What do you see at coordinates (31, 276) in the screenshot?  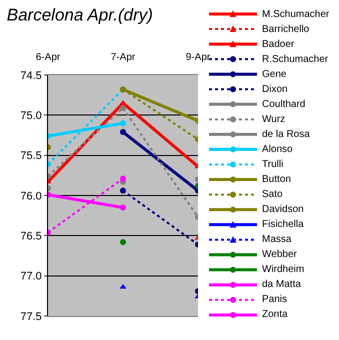 I see `y-tick-label: 77.0` at bounding box center [31, 276].